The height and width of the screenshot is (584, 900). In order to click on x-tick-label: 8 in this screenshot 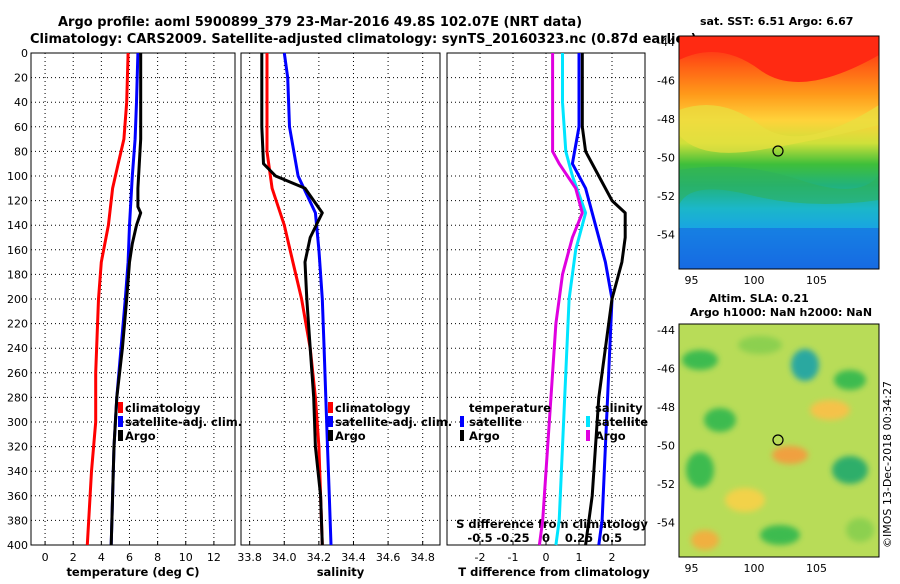, I will do `click(157, 557)`.